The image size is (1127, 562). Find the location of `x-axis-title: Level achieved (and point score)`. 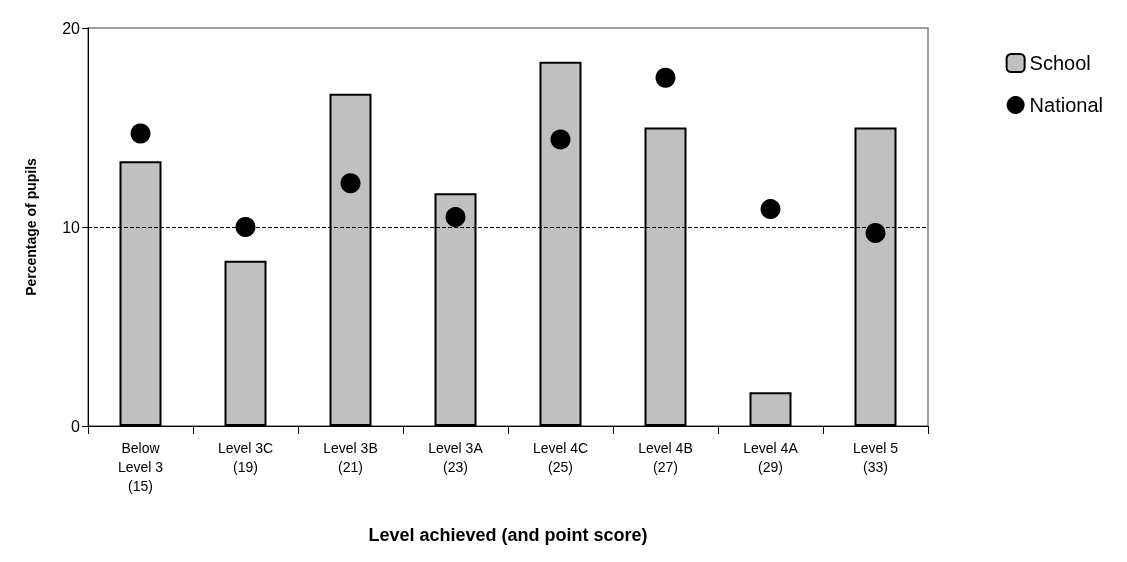

x-axis-title: Level achieved (and point score) is located at coordinates (508, 535).